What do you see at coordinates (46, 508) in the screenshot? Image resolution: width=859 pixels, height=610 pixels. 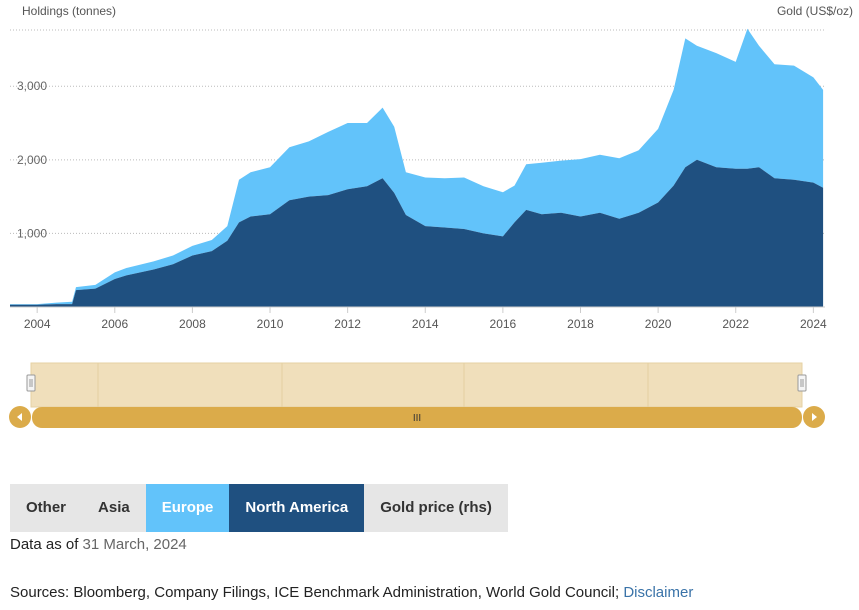 I see `legend-item-other: Other` at bounding box center [46, 508].